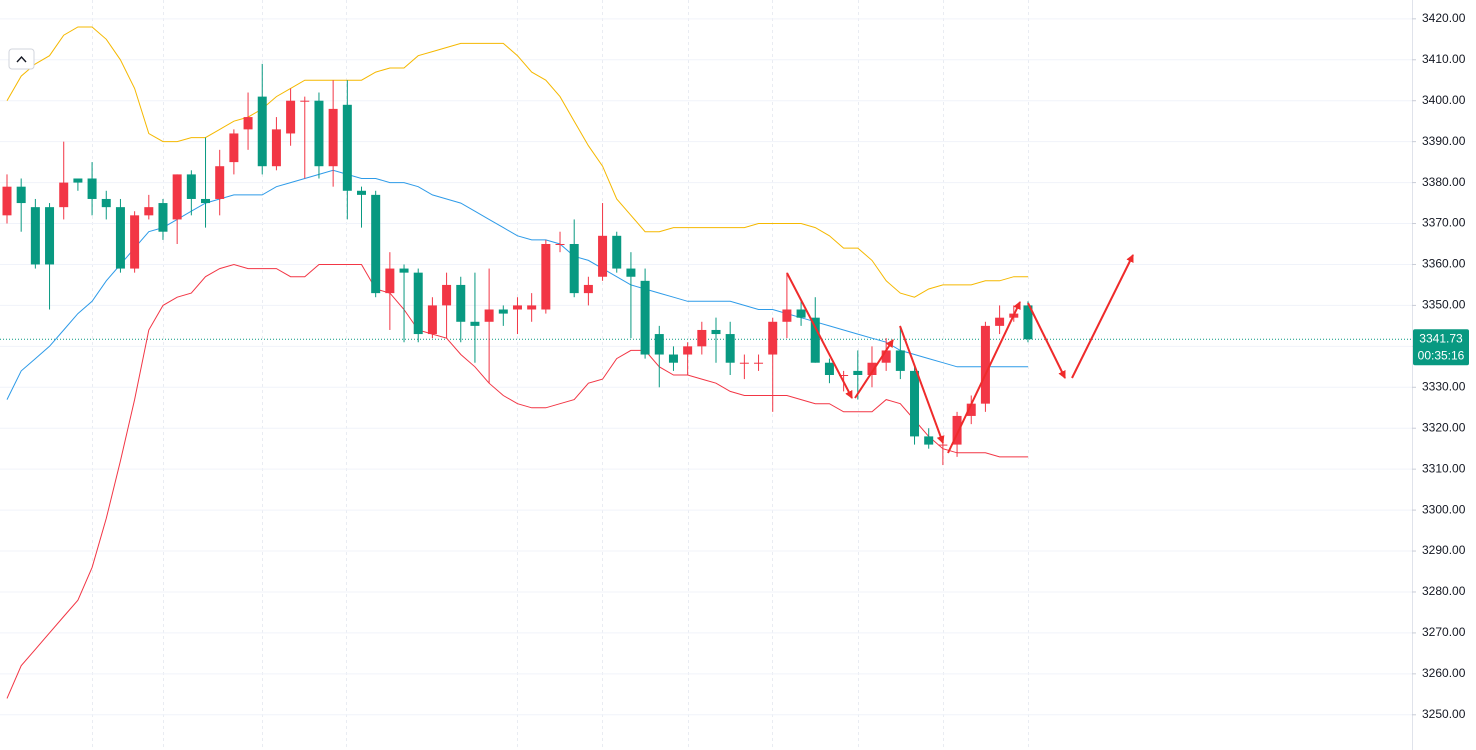 This screenshot has height=750, width=1476. What do you see at coordinates (1444, 59) in the screenshot?
I see `y-tick-label: 3410.00` at bounding box center [1444, 59].